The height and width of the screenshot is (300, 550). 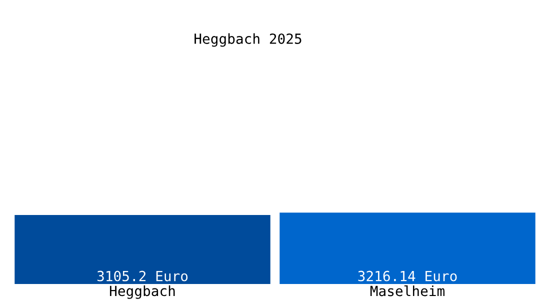 What do you see at coordinates (142, 292) in the screenshot?
I see `x-tick-label: Heggbach` at bounding box center [142, 292].